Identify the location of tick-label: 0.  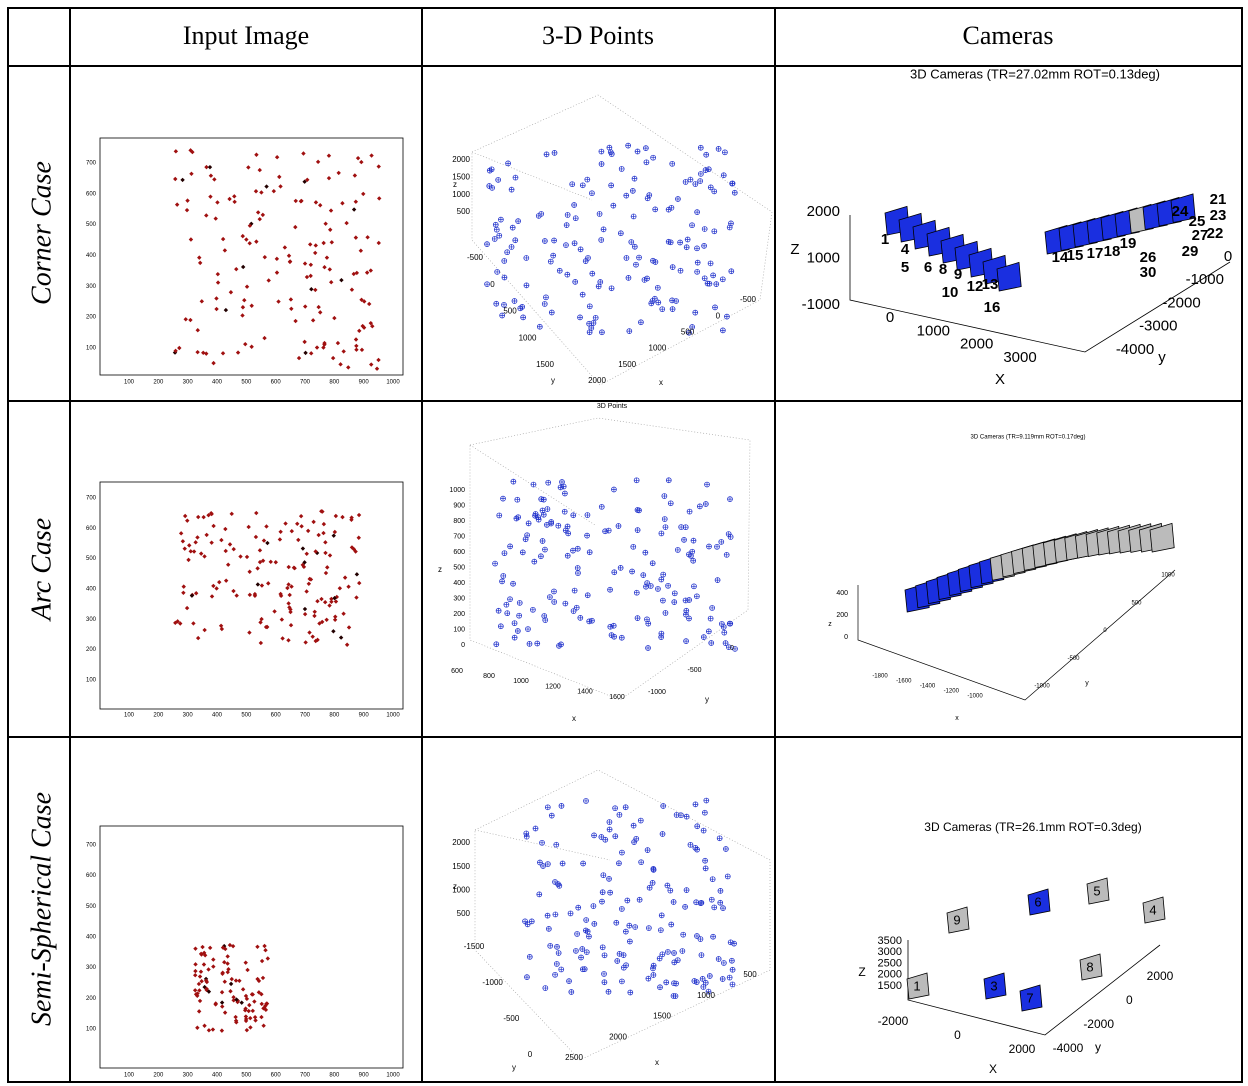
(463, 645).